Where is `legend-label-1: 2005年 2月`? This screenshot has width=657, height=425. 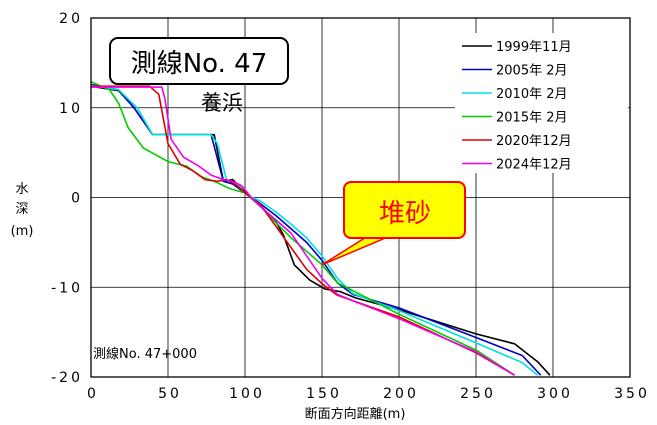
legend-label-1: 2005年 2月 is located at coordinates (532, 71).